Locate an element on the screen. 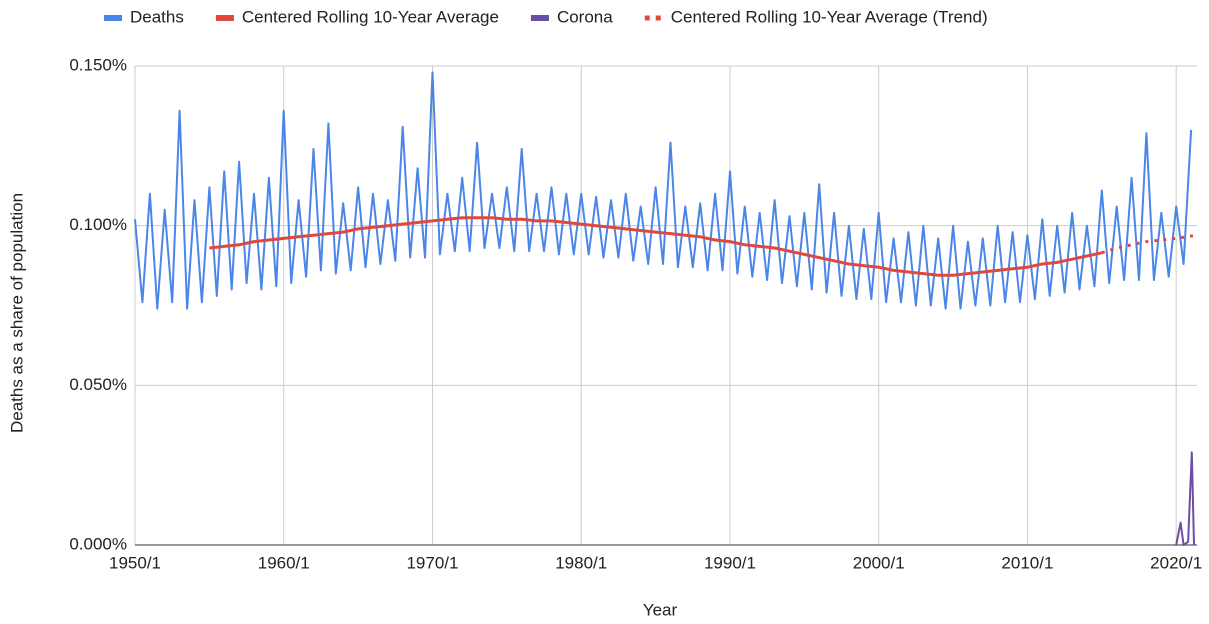  y-axis-label: Deaths as a share of population is located at coordinates (16, 313).